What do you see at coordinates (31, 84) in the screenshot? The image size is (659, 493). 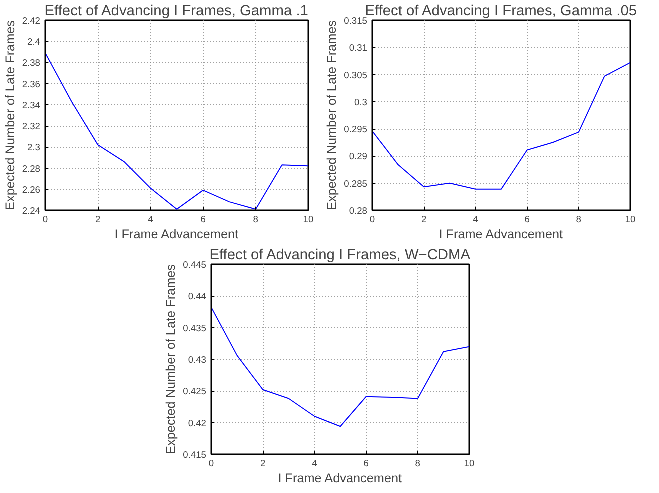 I see `y-tick-label: 2.36` at bounding box center [31, 84].